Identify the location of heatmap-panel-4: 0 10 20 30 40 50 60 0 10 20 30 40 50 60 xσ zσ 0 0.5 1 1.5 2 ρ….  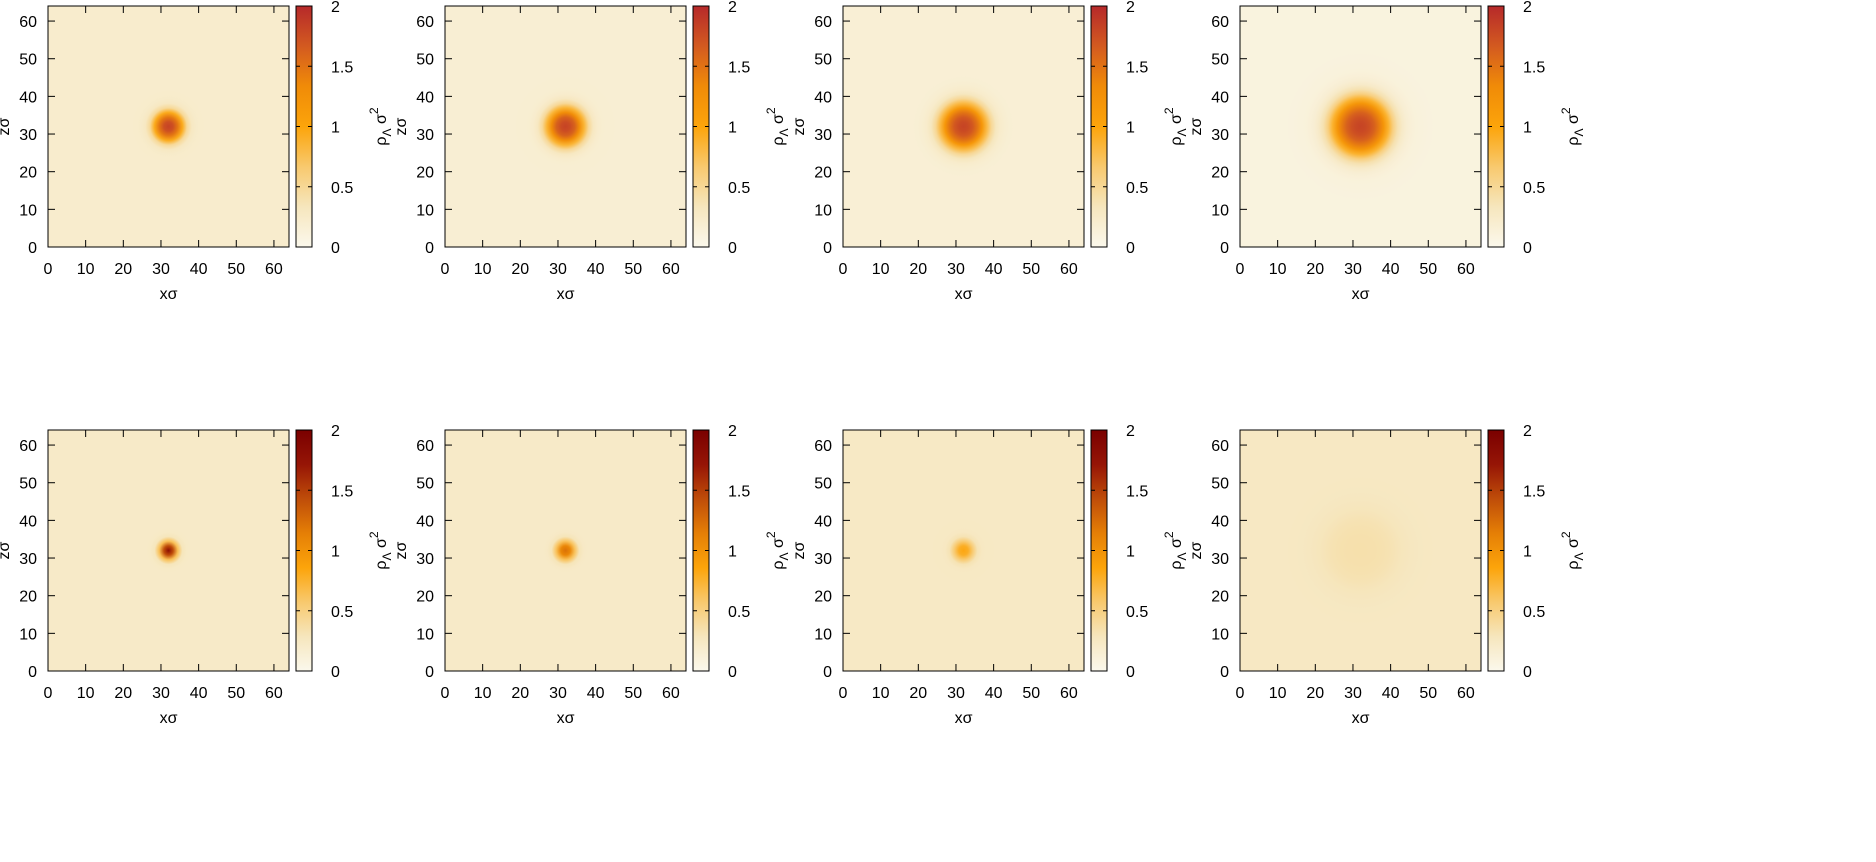
(1387, 151).